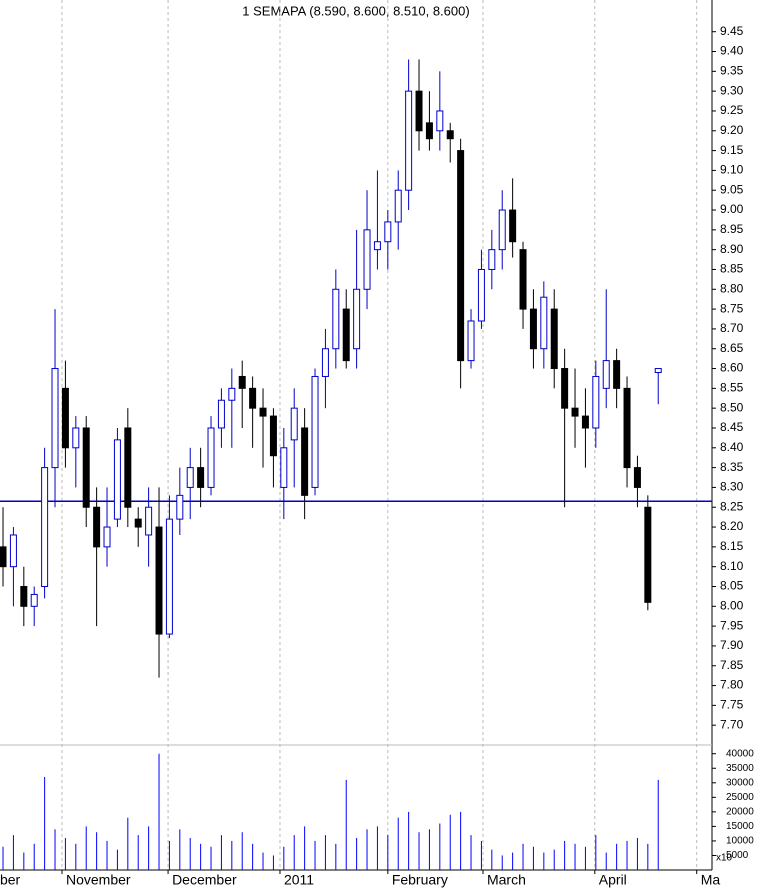 Image resolution: width=764 pixels, height=890 pixels. What do you see at coordinates (732, 229) in the screenshot?
I see `y-tick-label: 8.95` at bounding box center [732, 229].